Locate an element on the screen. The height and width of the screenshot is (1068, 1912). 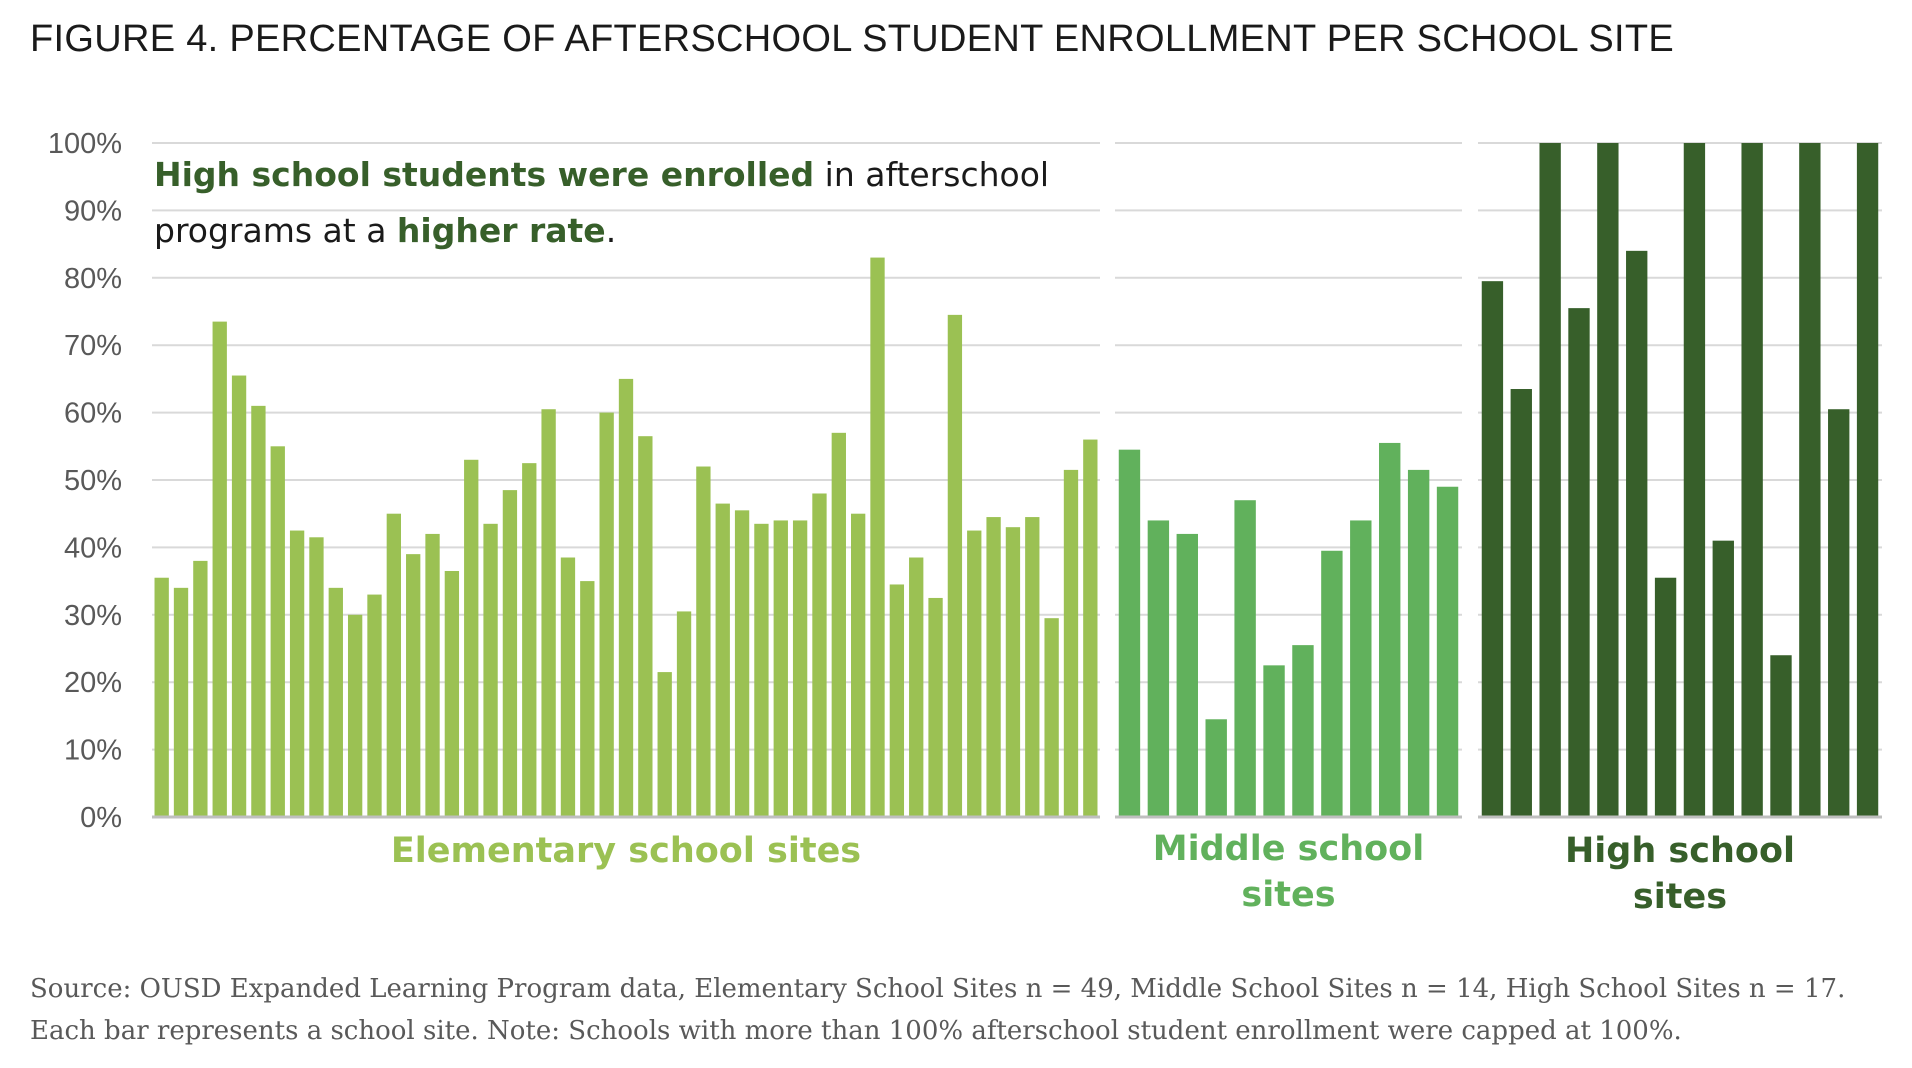
annotation-line-2: programs at a higher rate. is located at coordinates (385, 230).